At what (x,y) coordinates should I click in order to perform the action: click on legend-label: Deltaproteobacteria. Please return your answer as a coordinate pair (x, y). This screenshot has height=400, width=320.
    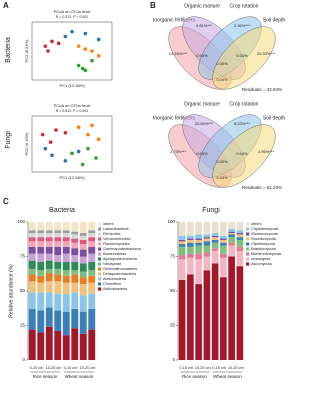
    Looking at the image, I should click on (120, 274).